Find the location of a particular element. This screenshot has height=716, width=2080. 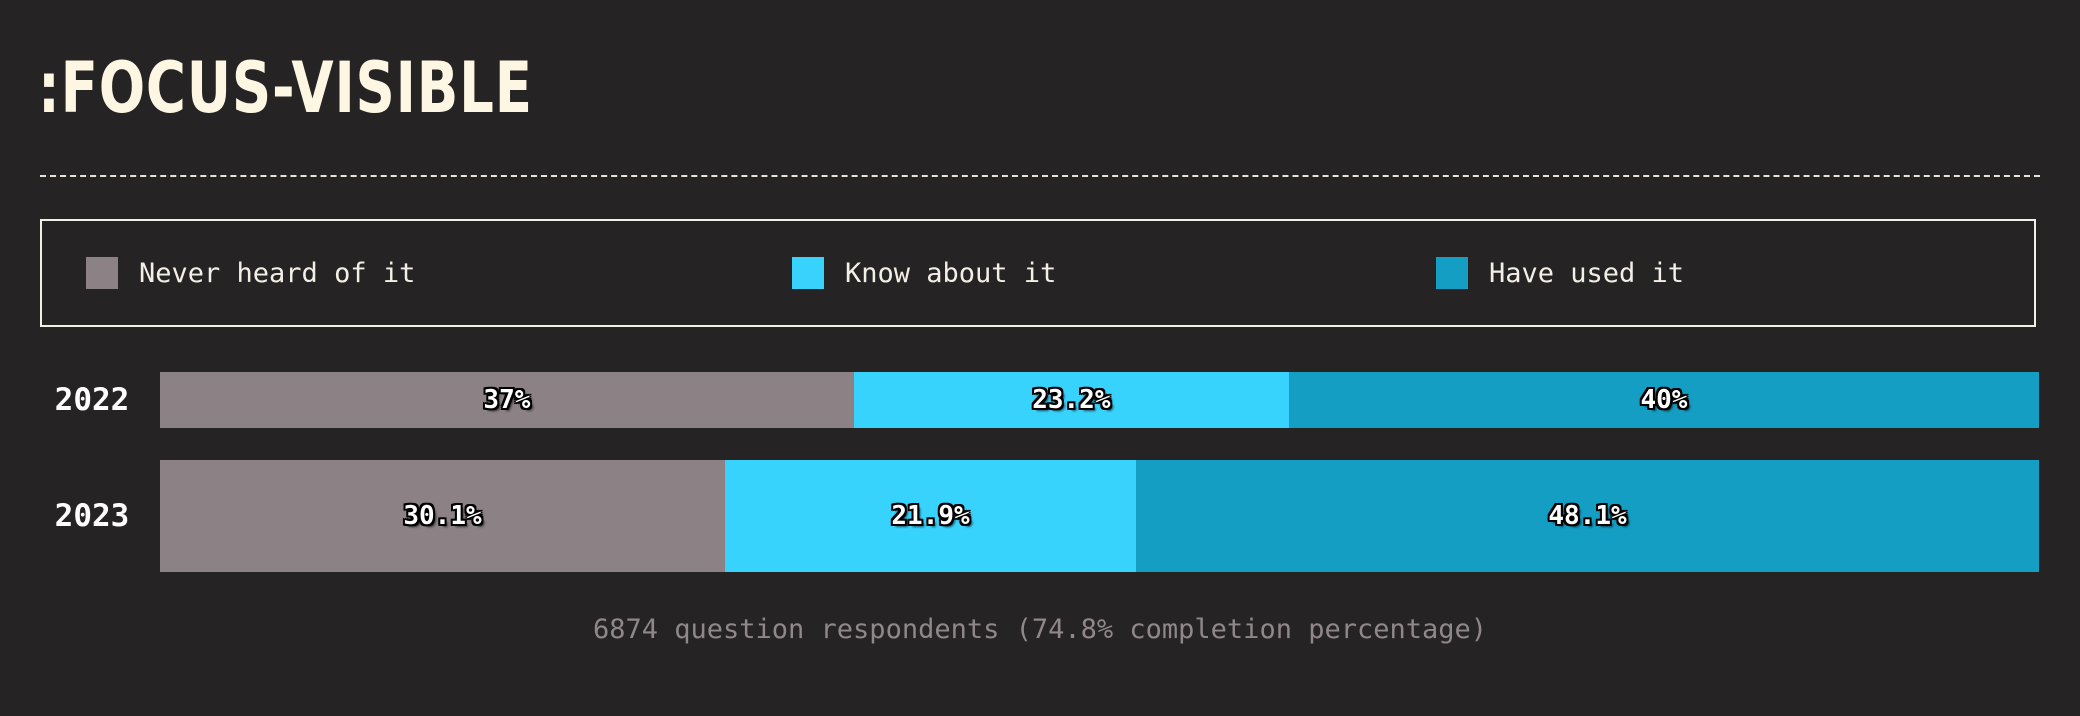

data-label-2023-know-about: 21.9% is located at coordinates (930, 516).